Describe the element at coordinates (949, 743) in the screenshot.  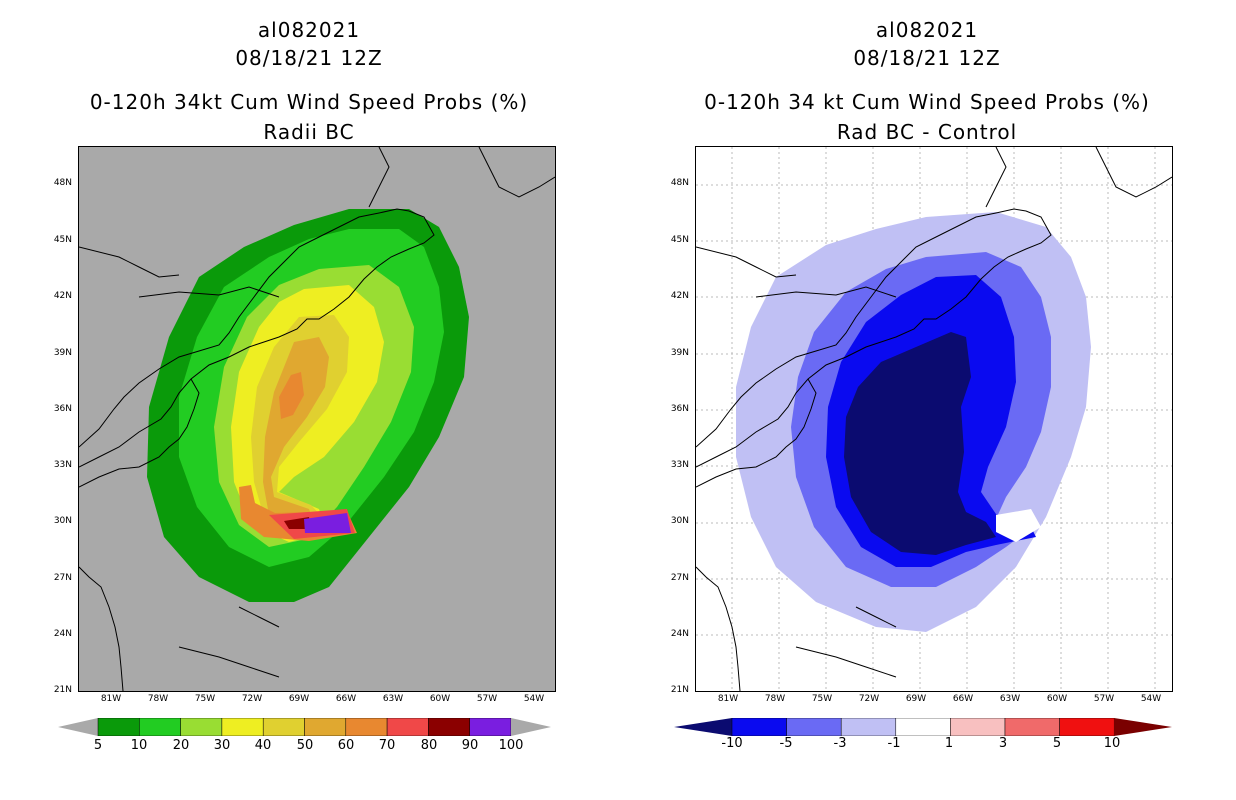
I see `colorbar-label: 1` at that location.